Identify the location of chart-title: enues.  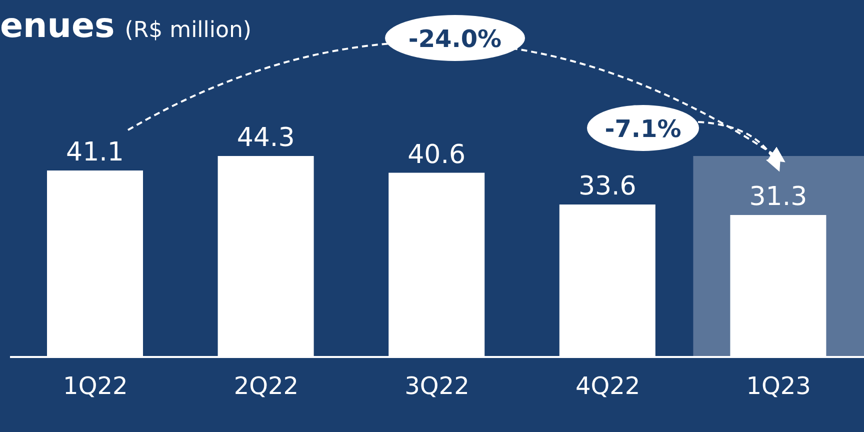
(57, 26).